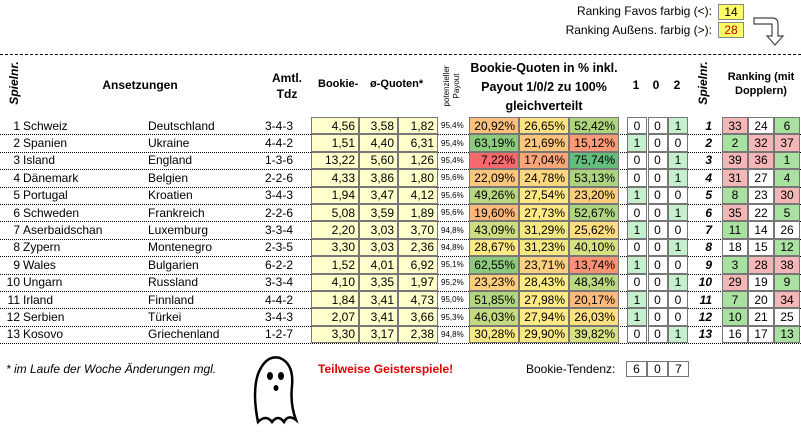 The height and width of the screenshot is (433, 801). What do you see at coordinates (51, 177) in the screenshot?
I see `home-team: Dänemark` at bounding box center [51, 177].